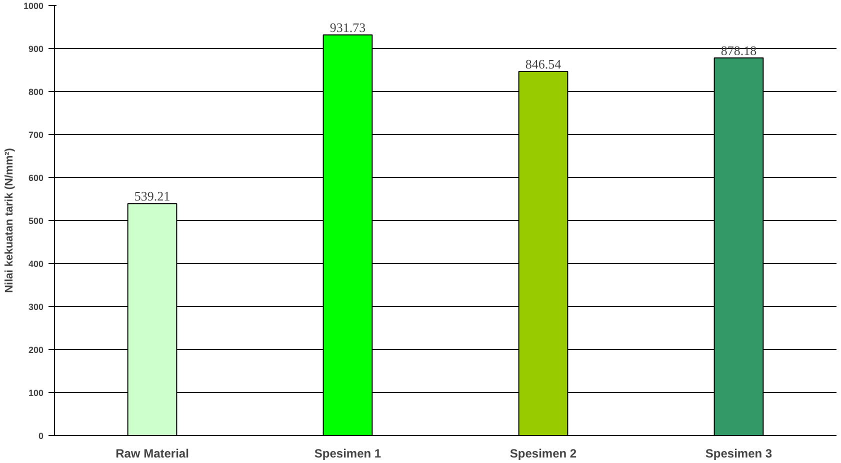  Describe the element at coordinates (348, 453) in the screenshot. I see `x-tick-label: Spesimen 1` at that location.